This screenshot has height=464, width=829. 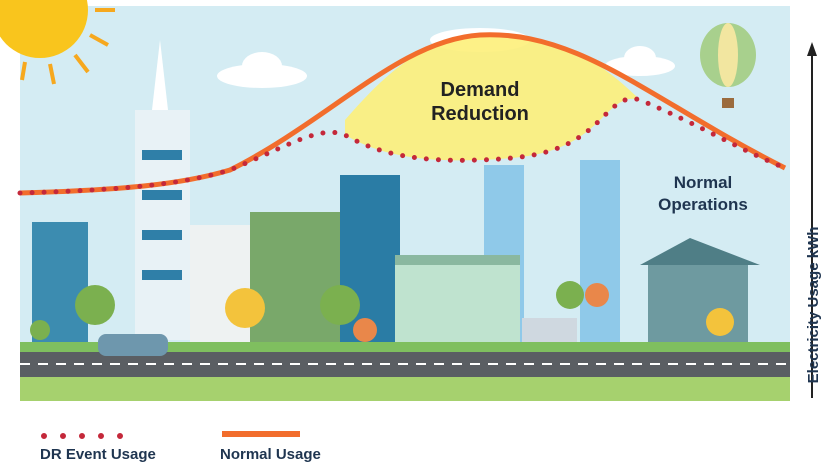 What do you see at coordinates (813, 305) in the screenshot?
I see `axis-label: Electricity Usage kWh` at bounding box center [813, 305].